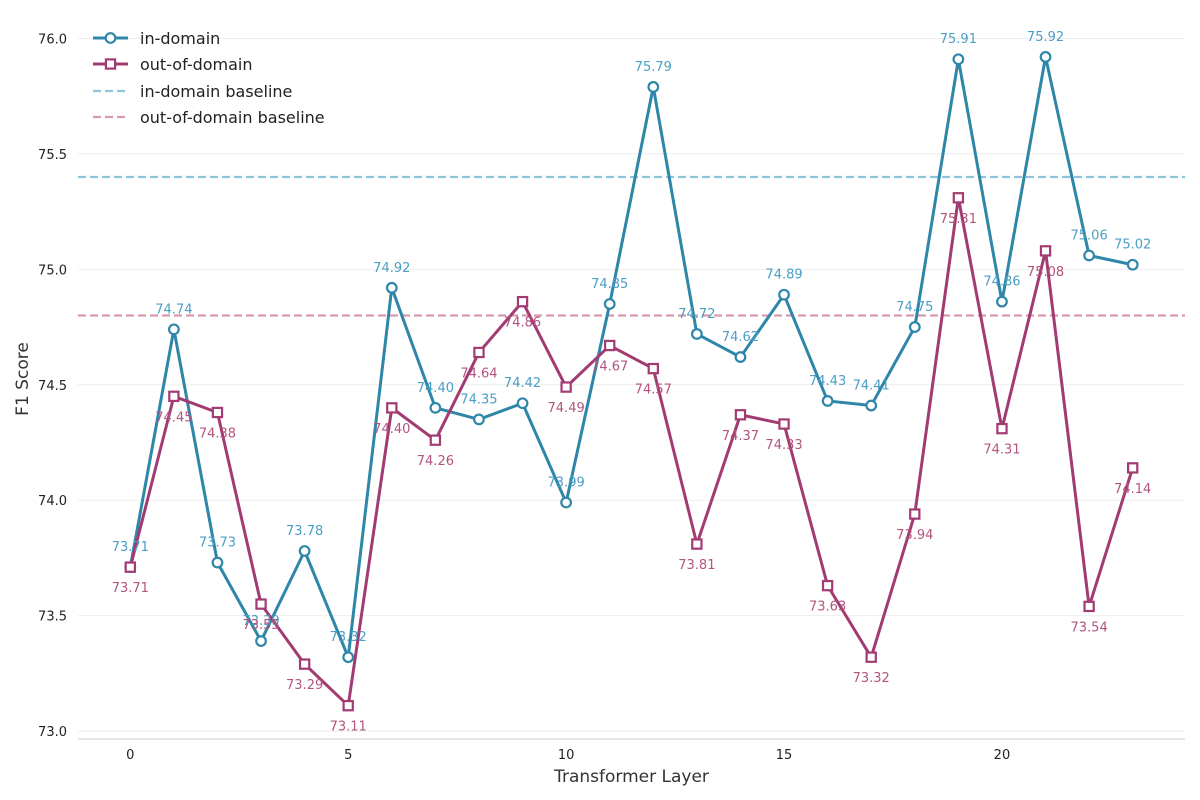  Describe the element at coordinates (827, 607) in the screenshot. I see `out-of-domain-value-label: 73.63` at that location.